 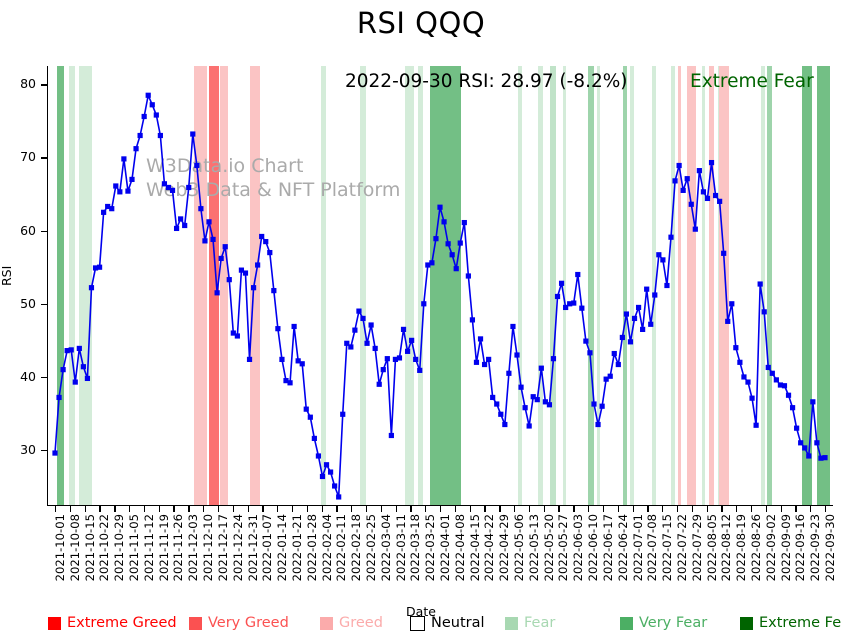 What do you see at coordinates (511, 623) in the screenshot?
I see `legend-swatch-icon` at bounding box center [511, 623].